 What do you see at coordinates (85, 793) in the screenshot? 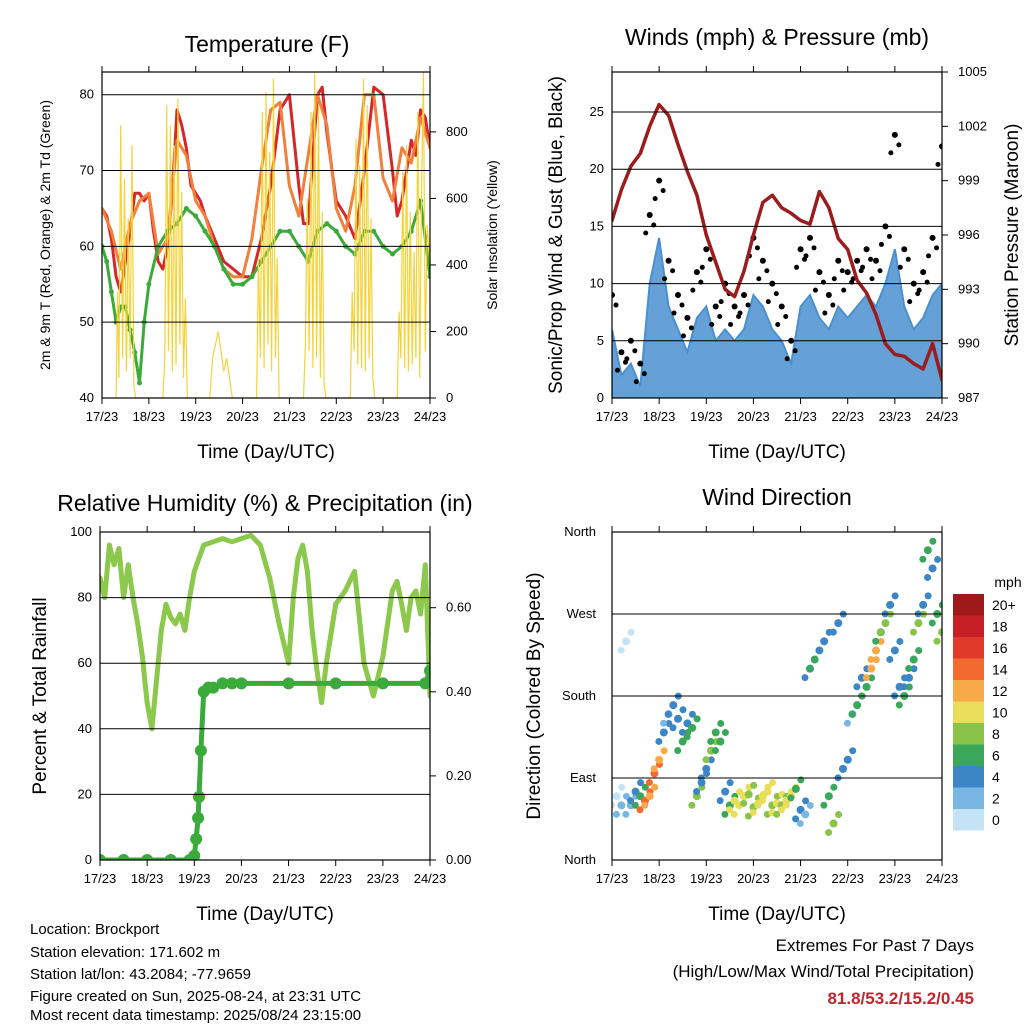
I see `y-tick-label: 20` at bounding box center [85, 793].